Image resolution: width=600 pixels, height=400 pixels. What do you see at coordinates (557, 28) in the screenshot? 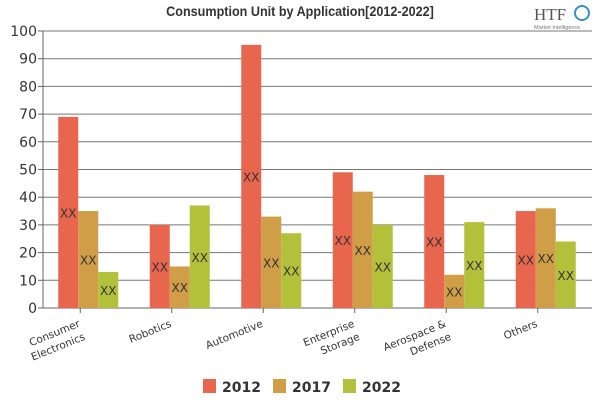
I see `logo-subtext: Market Intelligence` at bounding box center [557, 28].